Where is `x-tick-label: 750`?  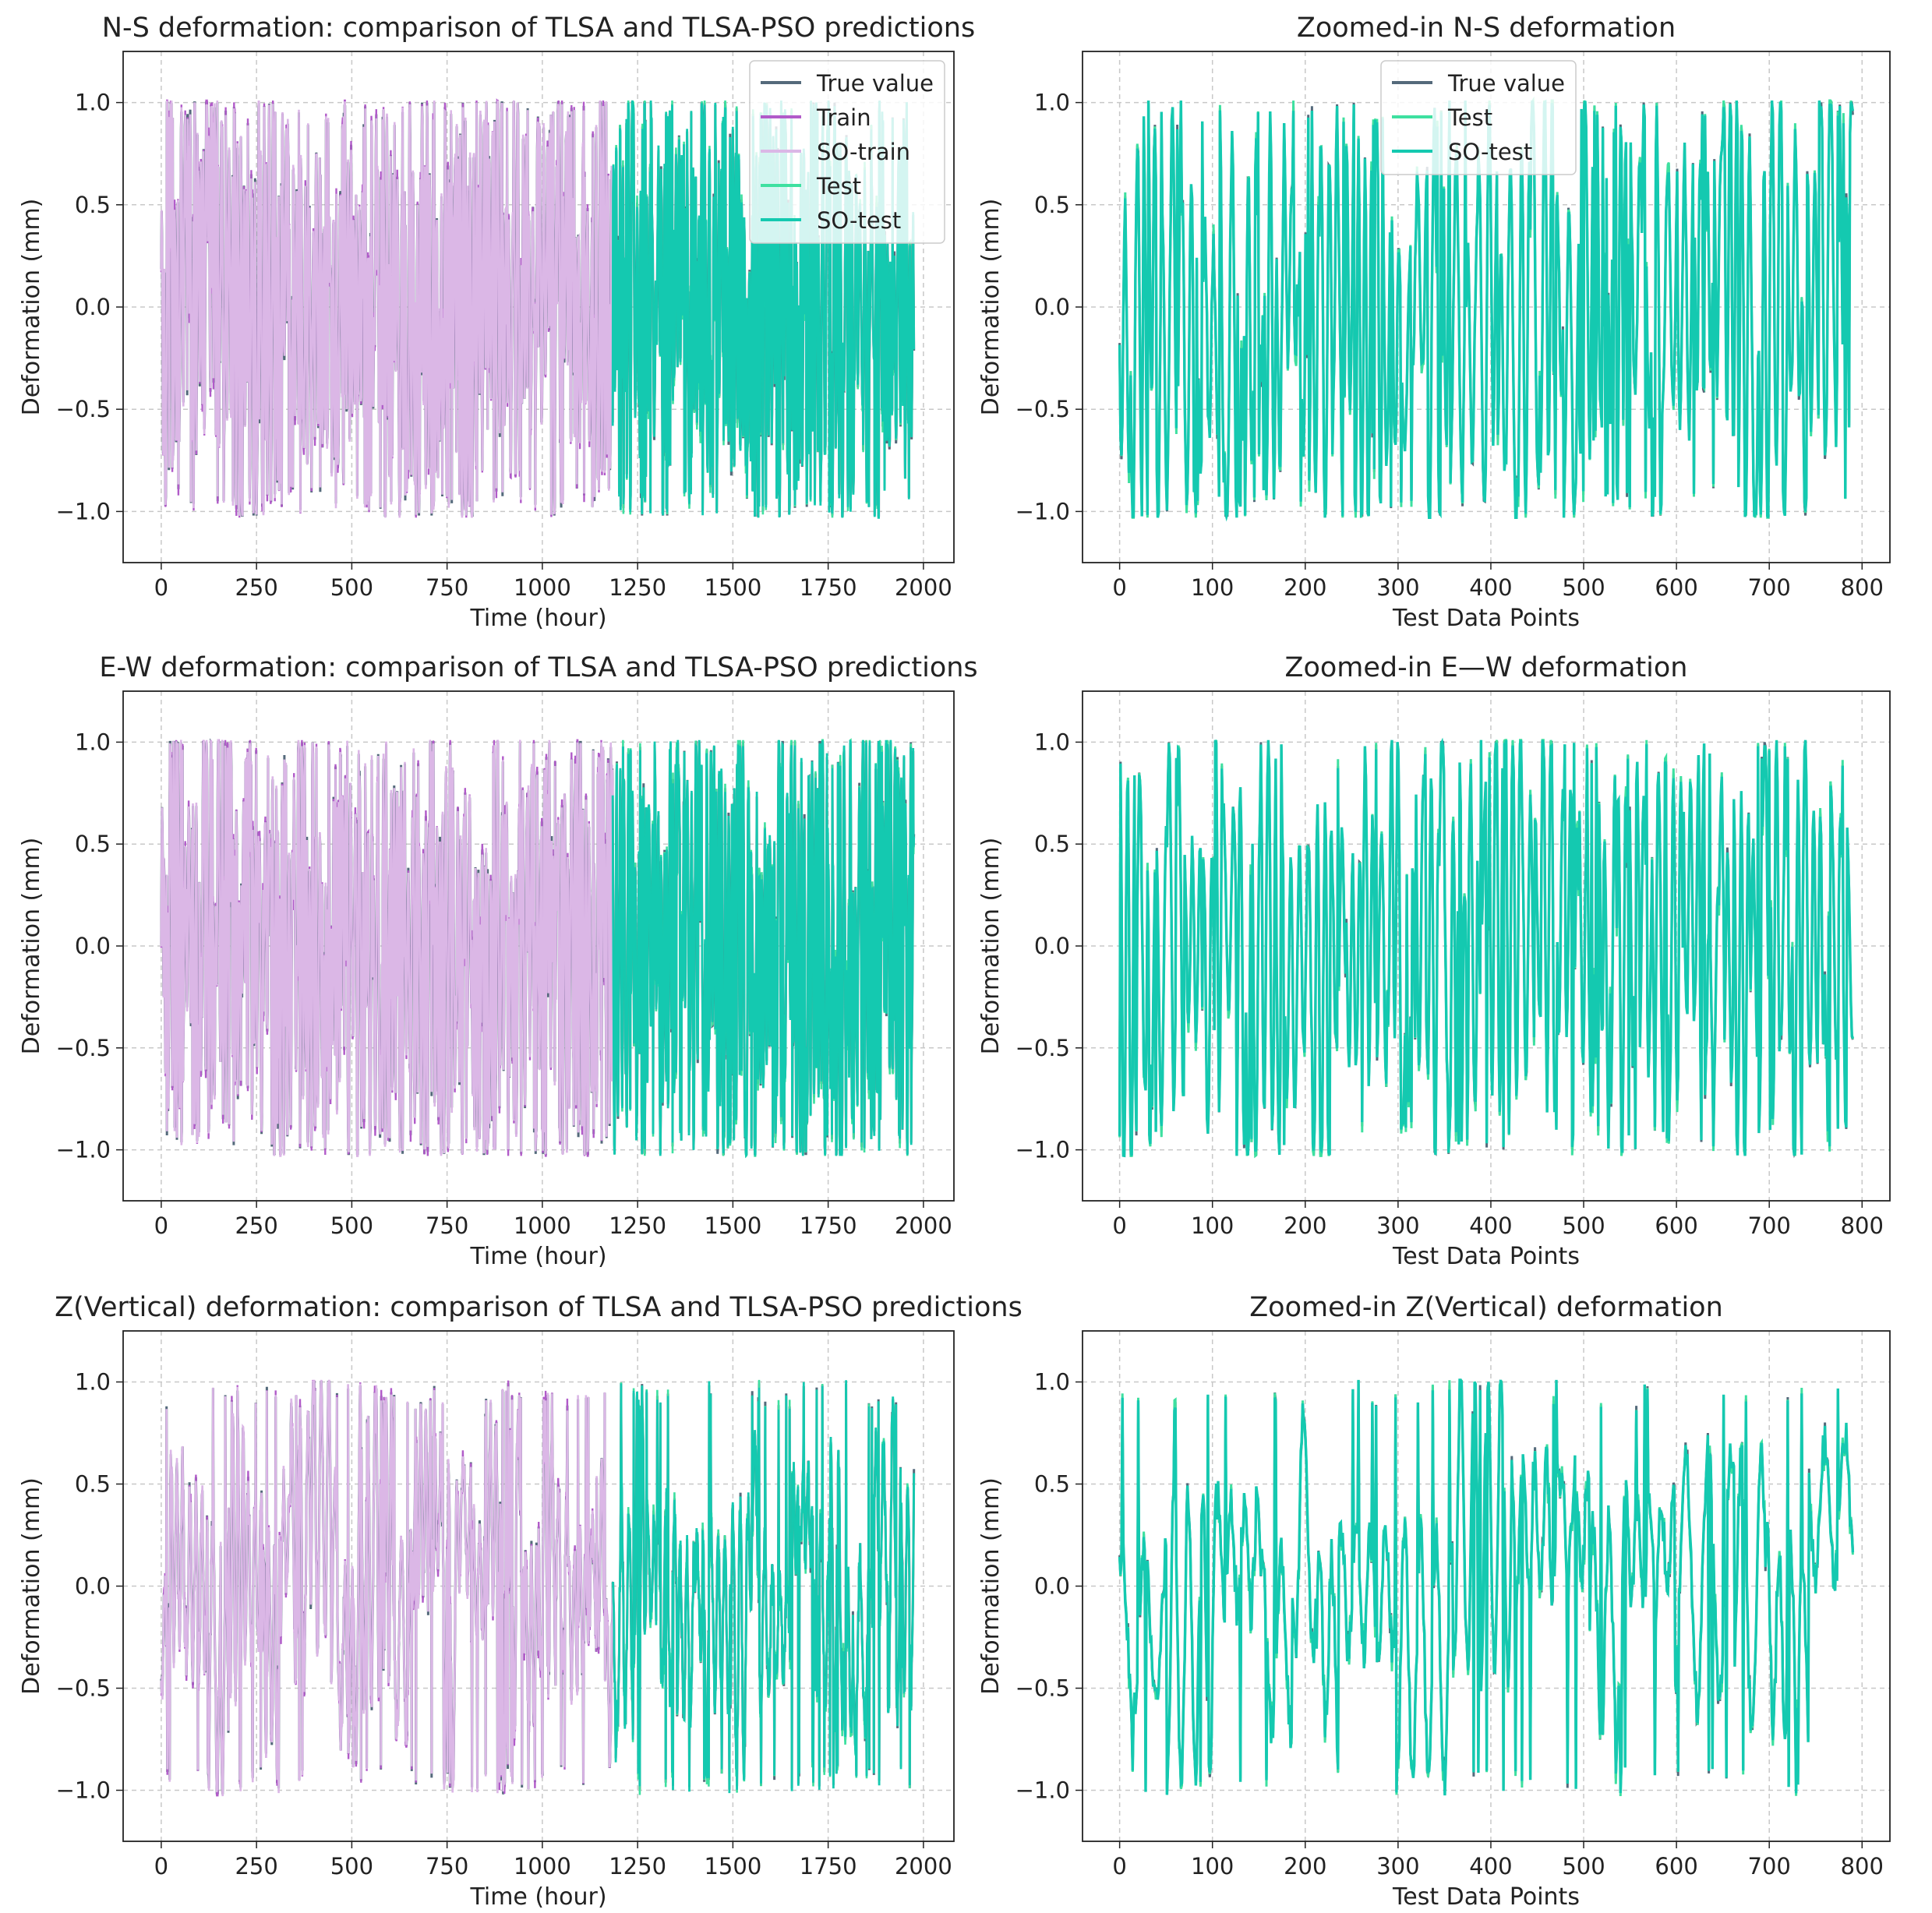
x-tick-label: 750 is located at coordinates (447, 588).